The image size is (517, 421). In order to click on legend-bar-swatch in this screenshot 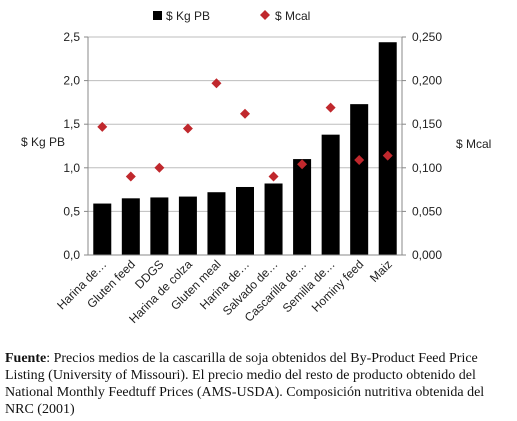, I will do `click(157, 15)`.